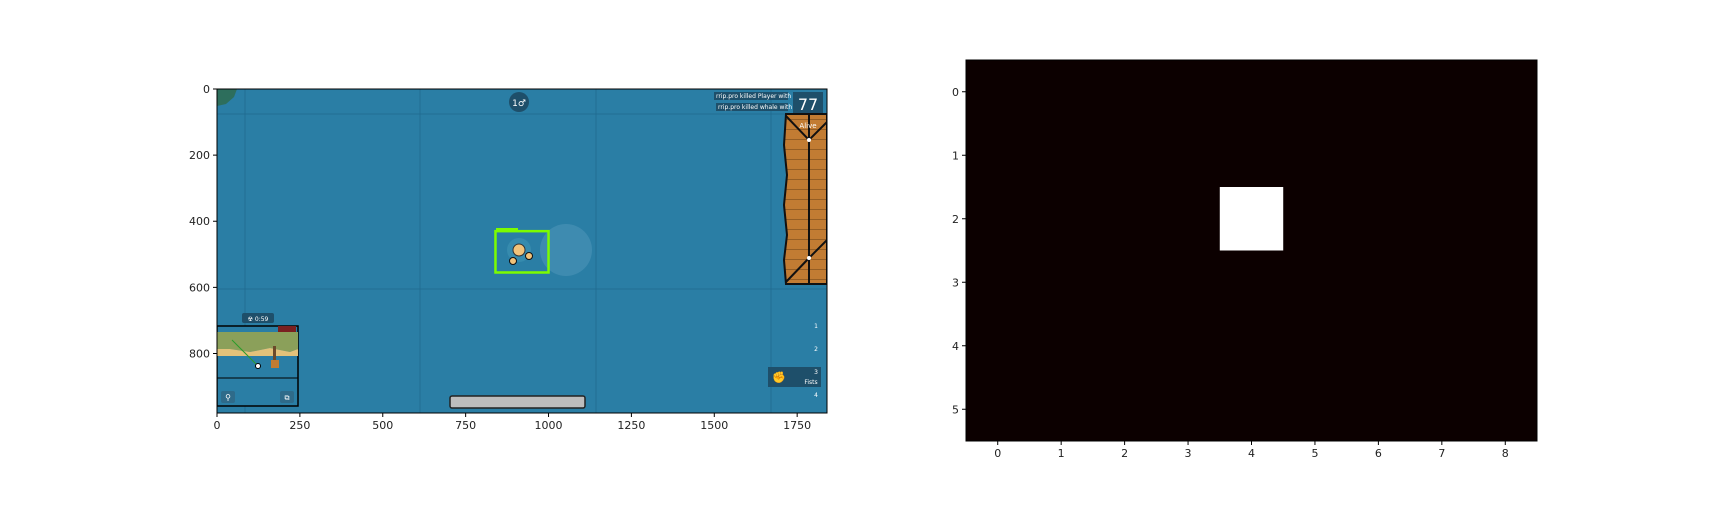 The width and height of the screenshot is (1728, 508). I want to click on minimap-zoom-button, so click(228, 397).